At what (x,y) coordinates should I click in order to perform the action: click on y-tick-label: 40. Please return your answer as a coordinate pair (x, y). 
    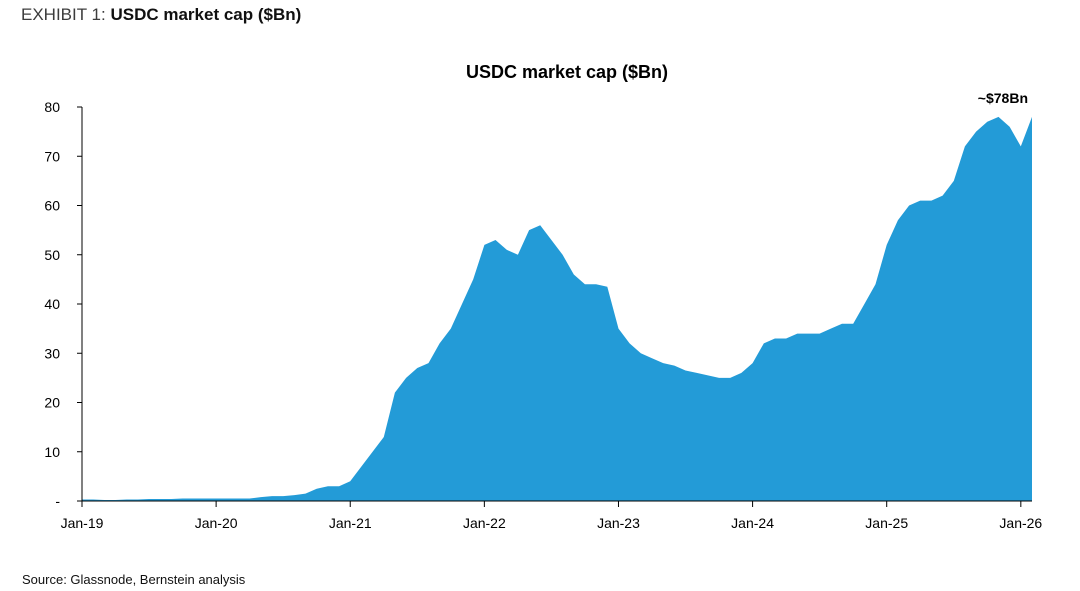
    Looking at the image, I should click on (52, 304).